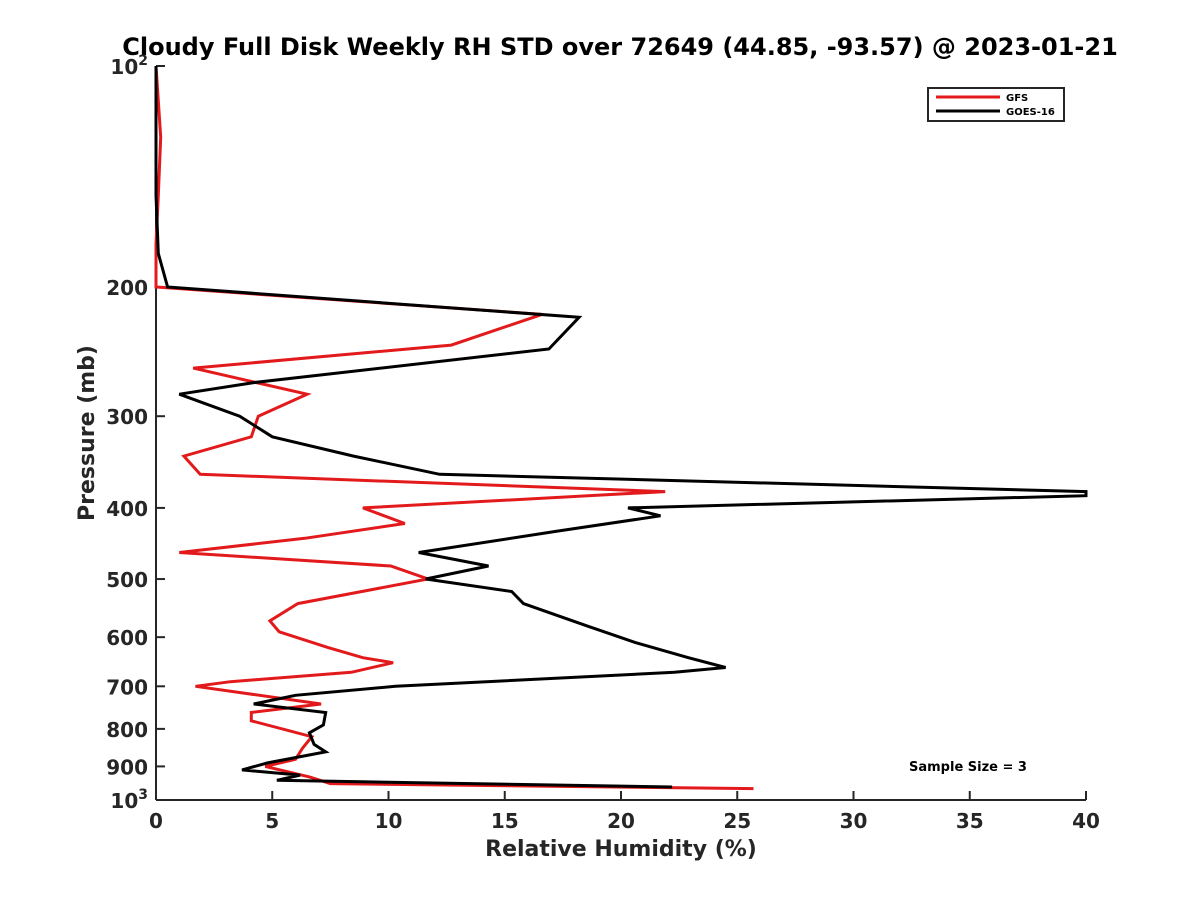  I want to click on legend-label: GFS, so click(1017, 98).